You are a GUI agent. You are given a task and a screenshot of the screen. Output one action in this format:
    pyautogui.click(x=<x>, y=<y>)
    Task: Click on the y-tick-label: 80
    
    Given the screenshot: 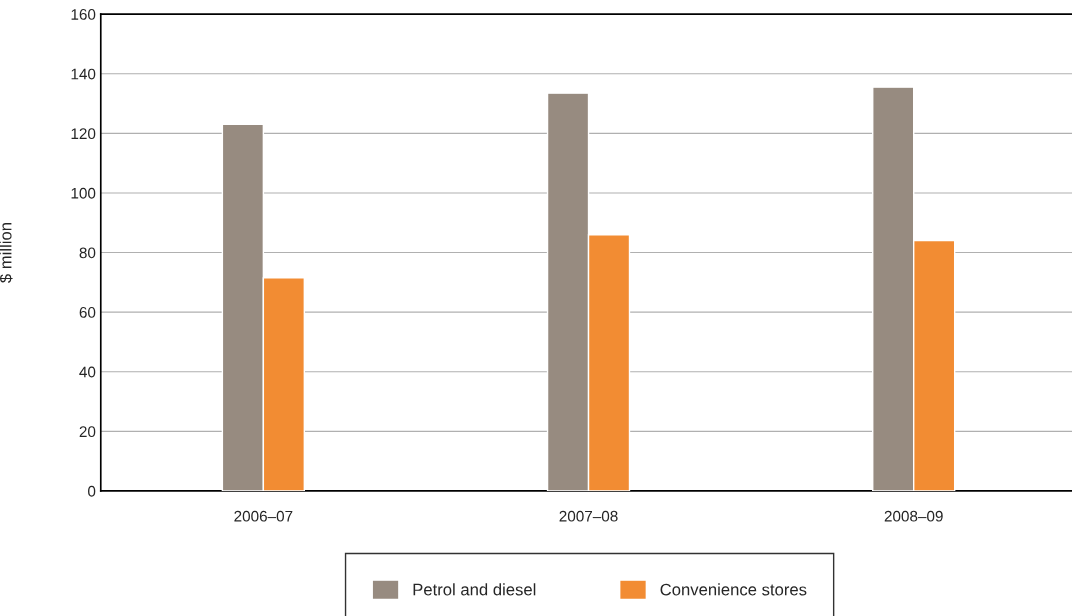 What is the action you would take?
    pyautogui.click(x=87, y=253)
    